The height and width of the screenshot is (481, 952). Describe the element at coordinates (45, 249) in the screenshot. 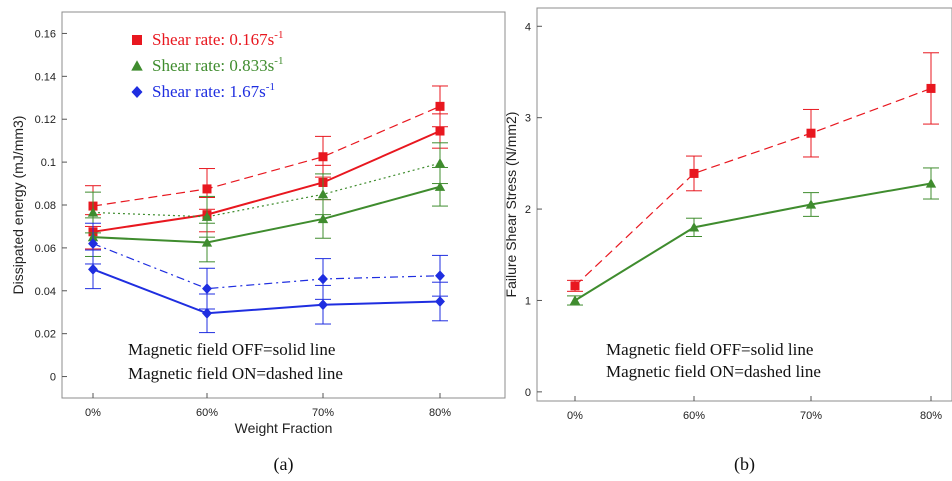

I see `y-tick-label: 0.06` at that location.